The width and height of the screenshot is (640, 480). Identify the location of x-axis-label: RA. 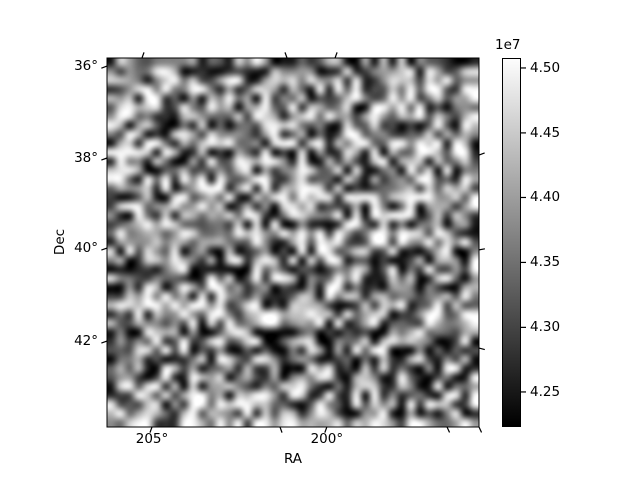
(293, 459).